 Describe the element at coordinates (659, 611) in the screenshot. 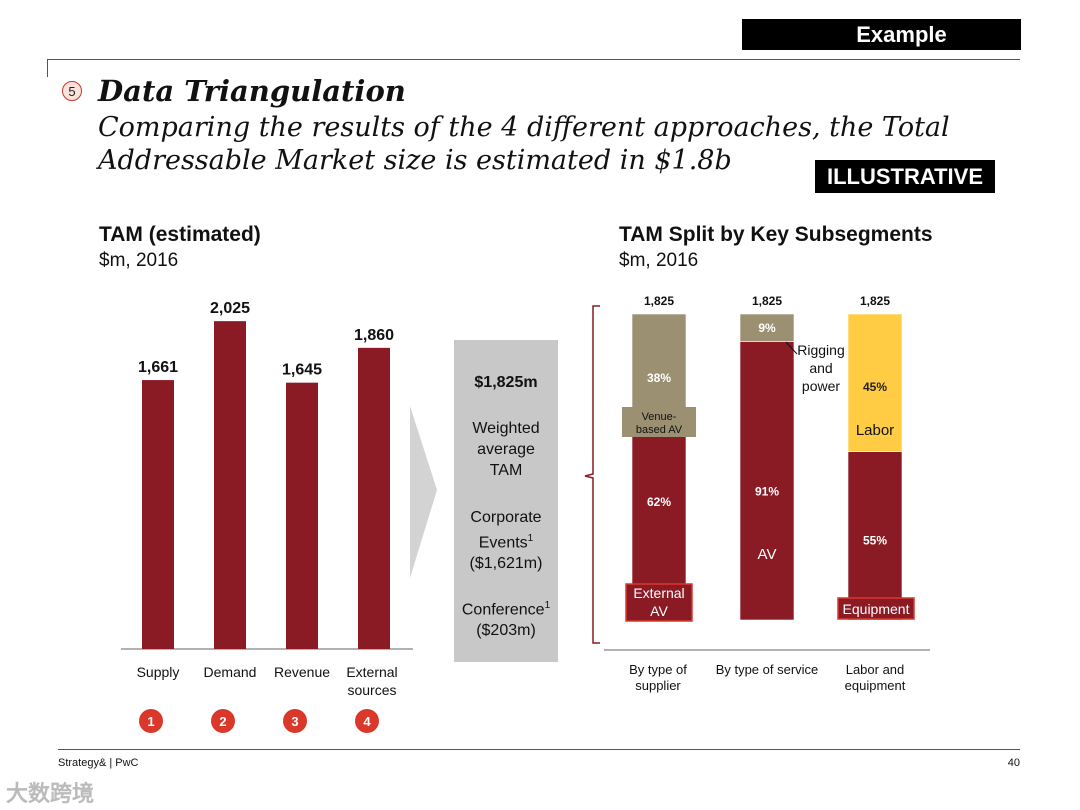

I see `external-av-label-line2: AV` at that location.